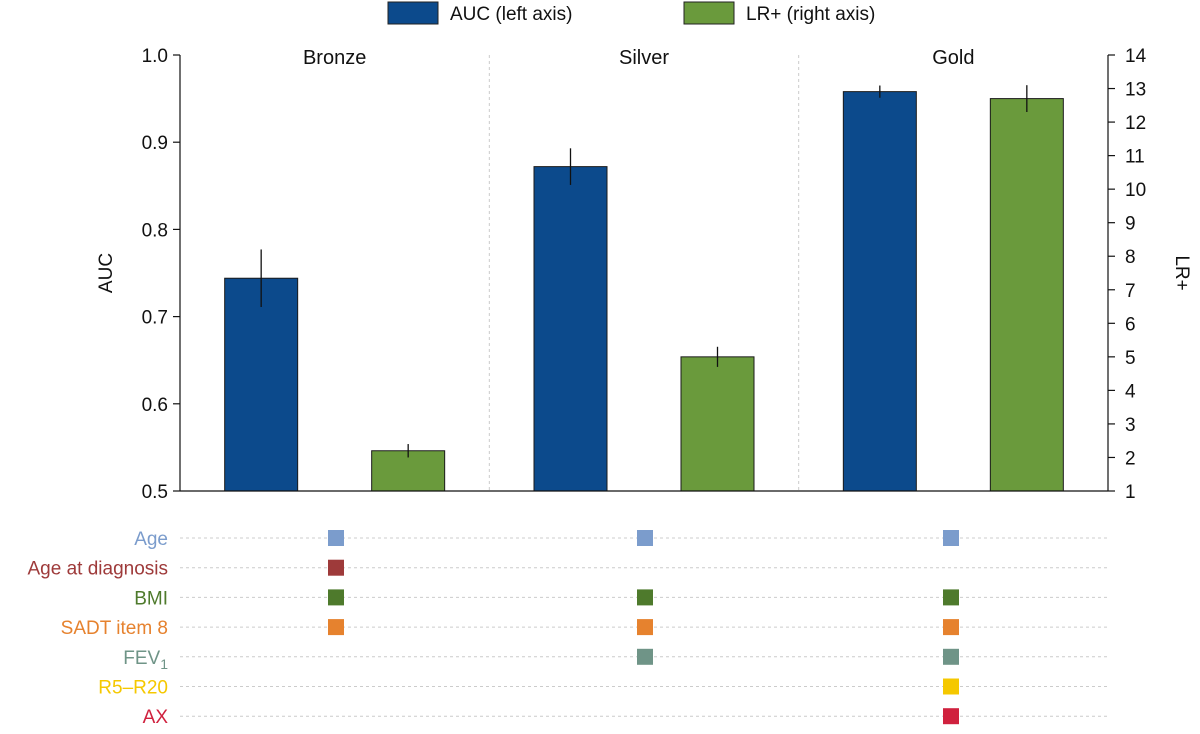 This screenshot has width=1200, height=734. Describe the element at coordinates (645, 538) in the screenshot. I see `feature-marker-age-silver` at that location.